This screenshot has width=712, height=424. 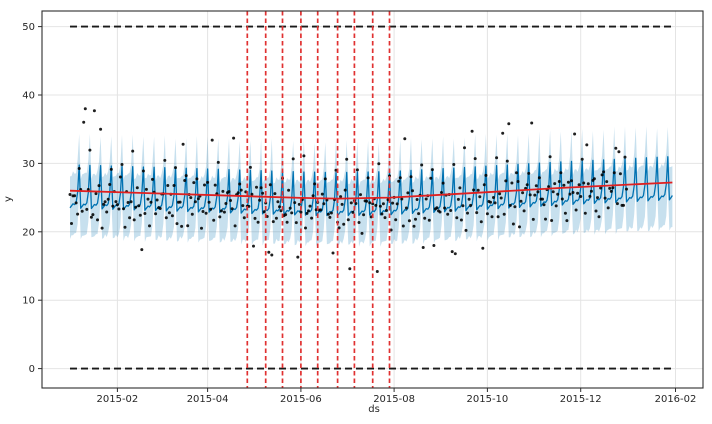 I want to click on y-tick-label: 30, so click(x=28, y=164).